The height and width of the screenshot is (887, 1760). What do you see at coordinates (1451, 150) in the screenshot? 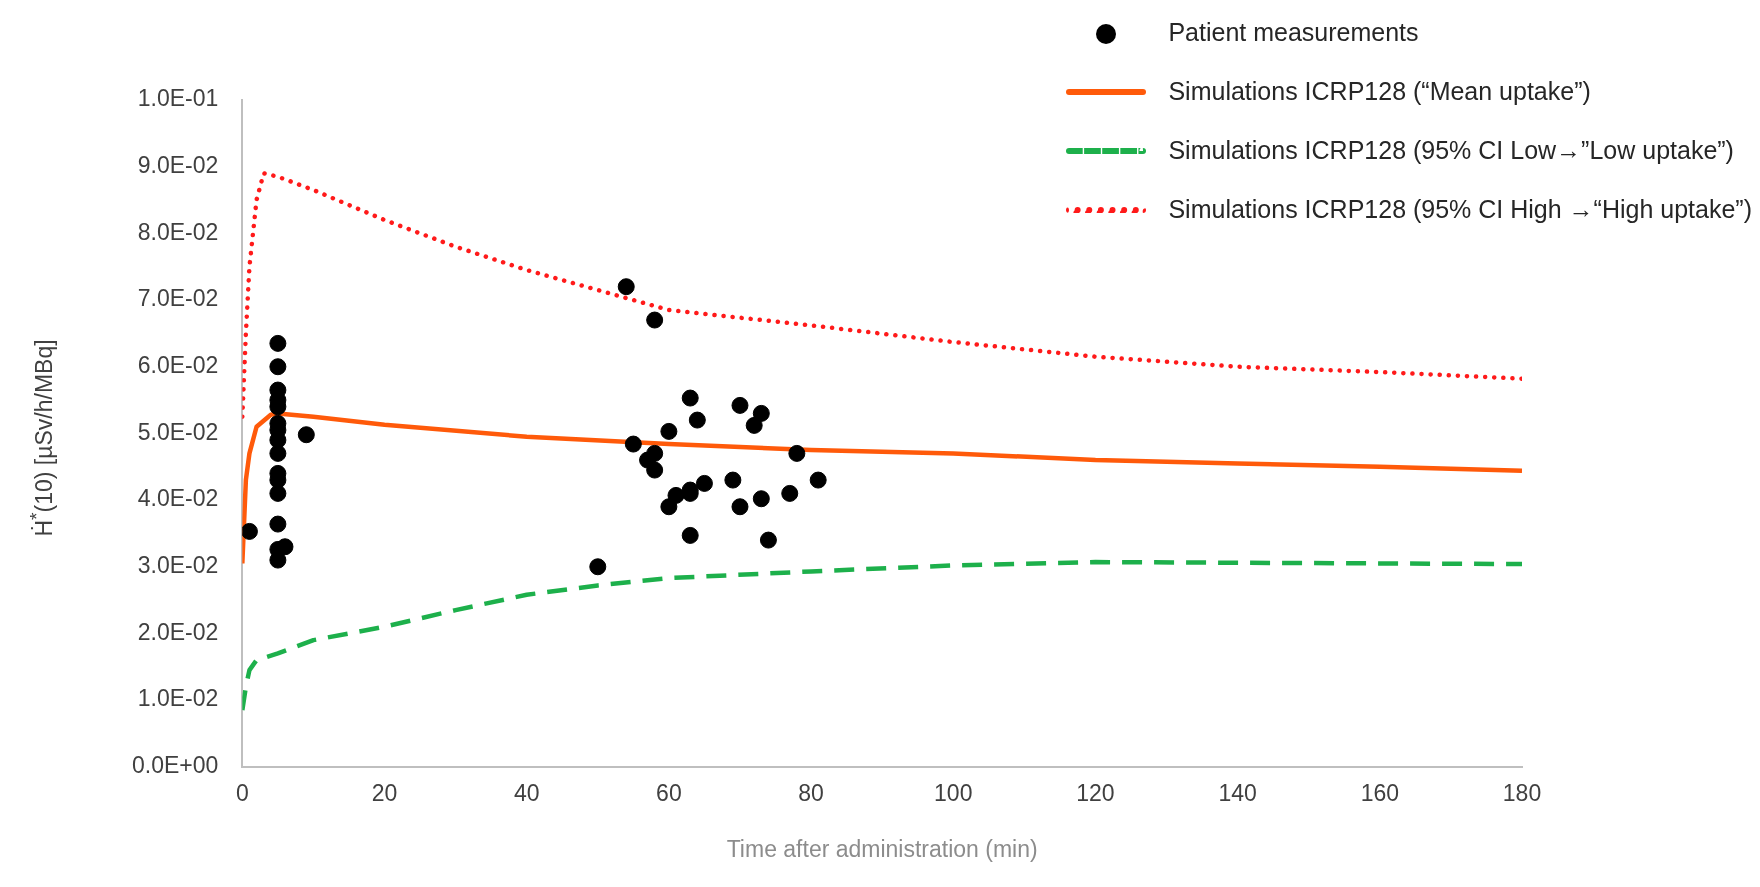
I see `legend-label: Simulations ICRP128 (95% CI Low→”Low uptake”)` at bounding box center [1451, 150].